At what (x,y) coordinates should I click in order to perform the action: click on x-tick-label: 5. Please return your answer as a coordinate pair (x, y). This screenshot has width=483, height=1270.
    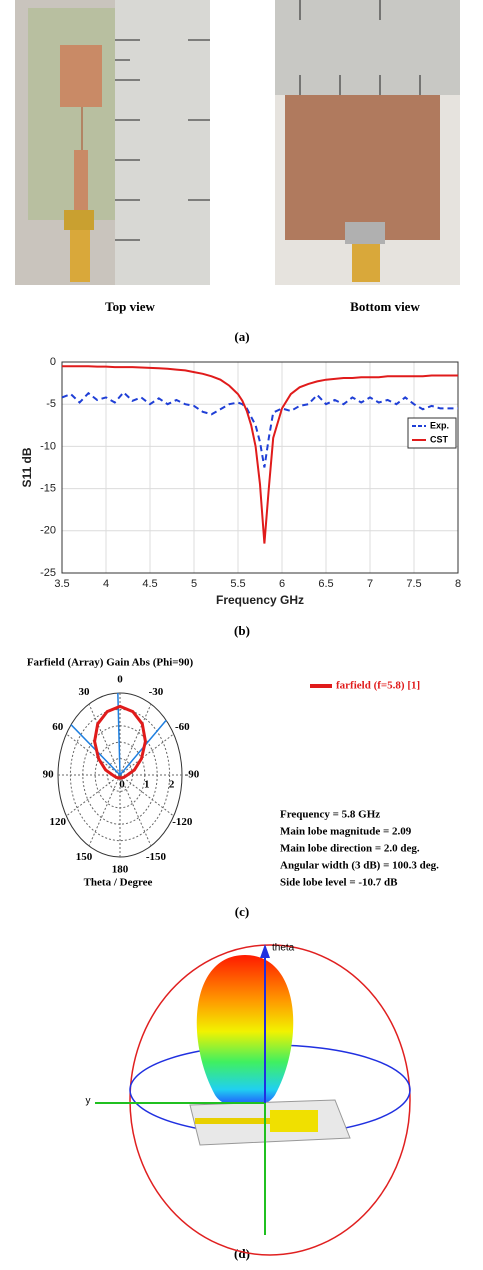
    Looking at the image, I should click on (194, 584).